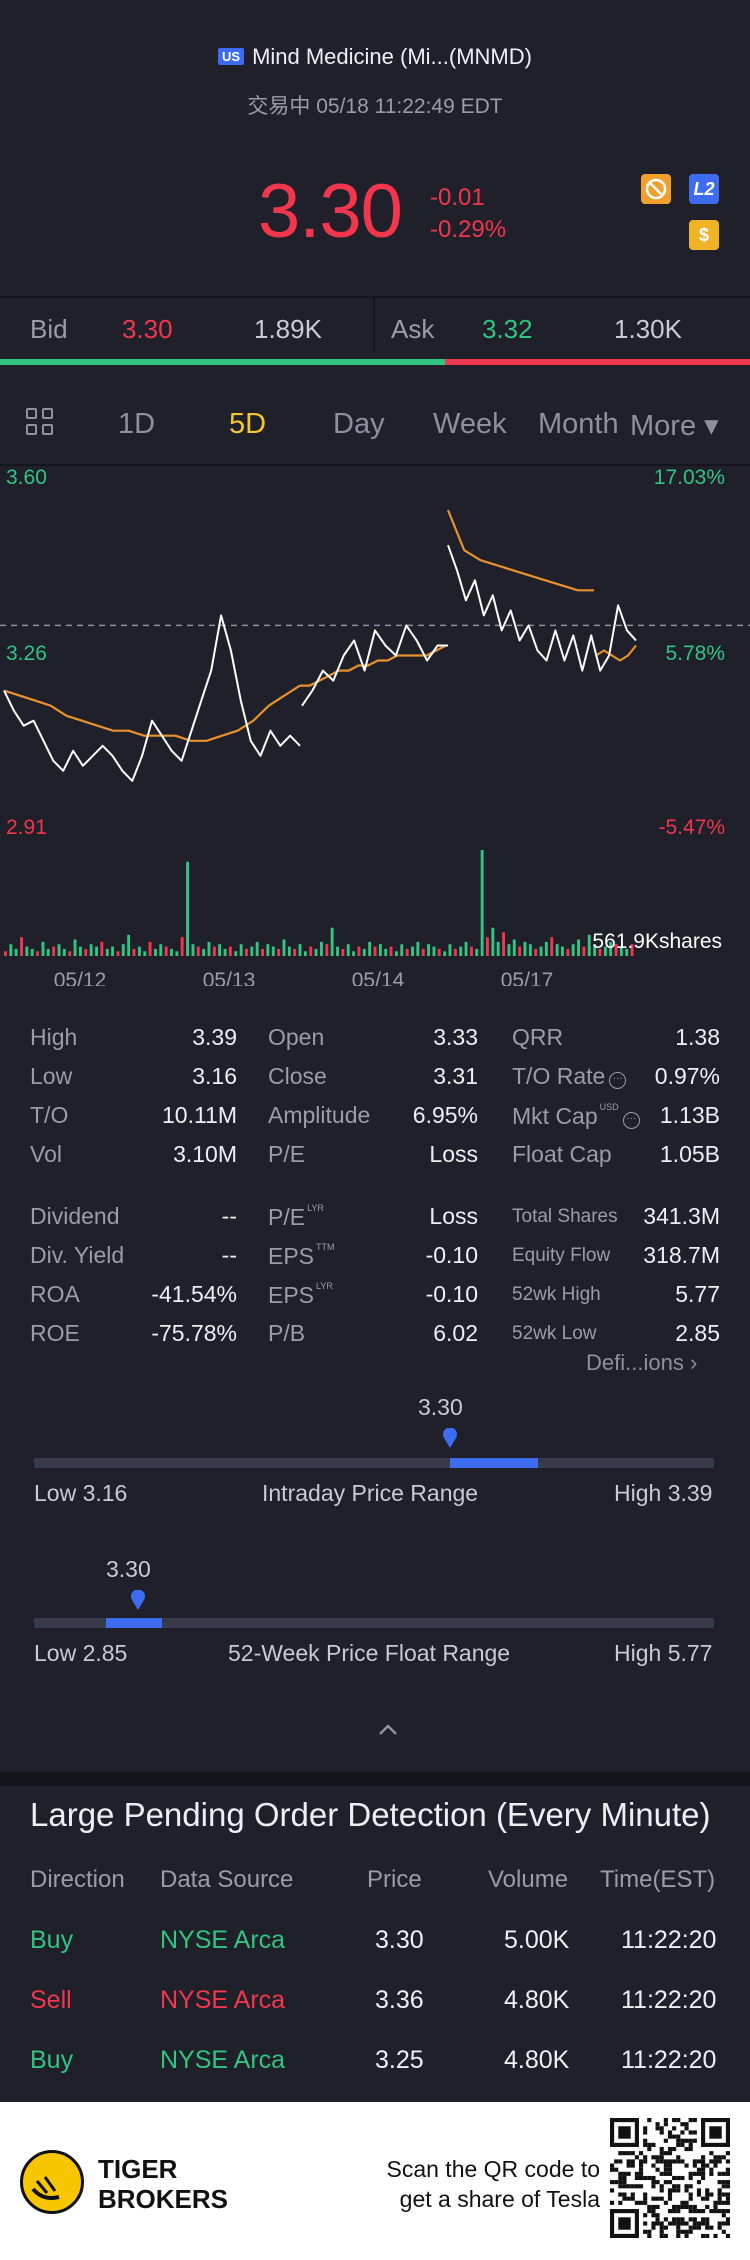 This screenshot has height=2260, width=750. I want to click on tab-1d: 1D, so click(137, 424).